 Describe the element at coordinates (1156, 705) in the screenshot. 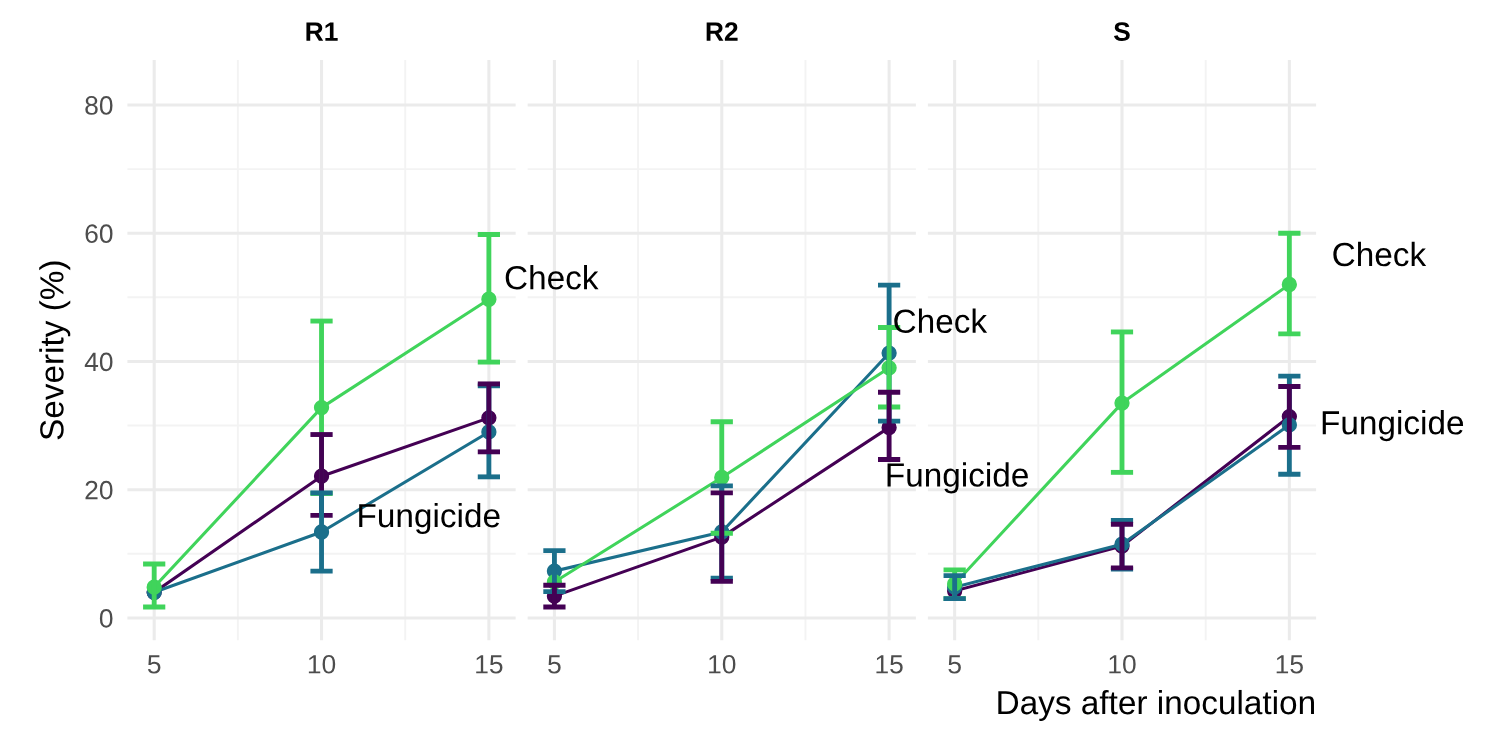

I see `x-axis-title: Days after inoculation` at that location.